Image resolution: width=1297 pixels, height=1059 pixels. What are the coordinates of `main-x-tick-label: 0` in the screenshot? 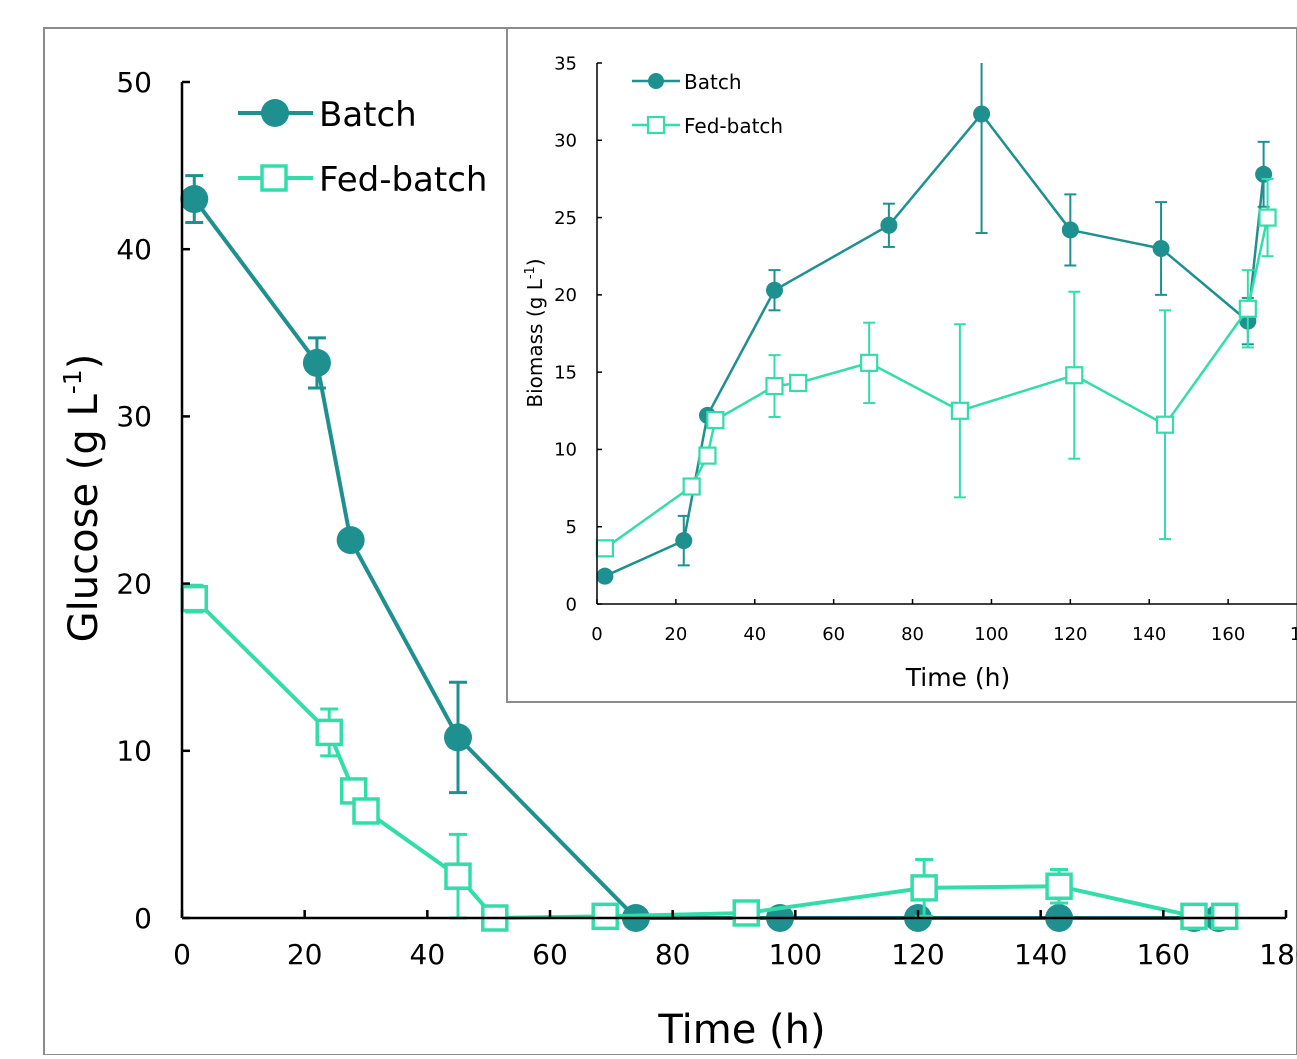 It's located at (182, 954).